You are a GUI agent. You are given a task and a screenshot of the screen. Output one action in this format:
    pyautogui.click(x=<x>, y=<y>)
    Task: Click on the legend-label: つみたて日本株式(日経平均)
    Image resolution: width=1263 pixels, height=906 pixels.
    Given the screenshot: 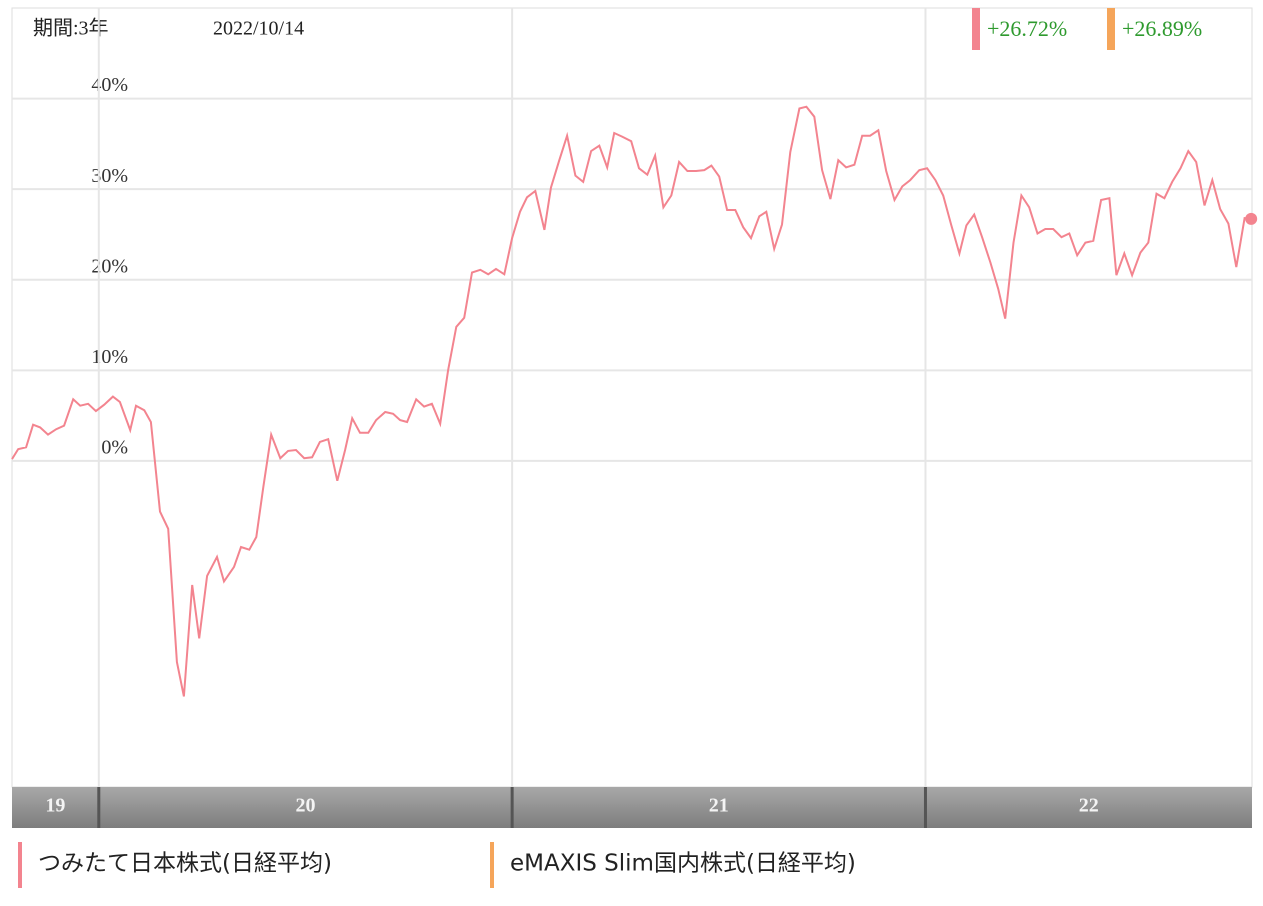 What is the action you would take?
    pyautogui.click(x=185, y=864)
    